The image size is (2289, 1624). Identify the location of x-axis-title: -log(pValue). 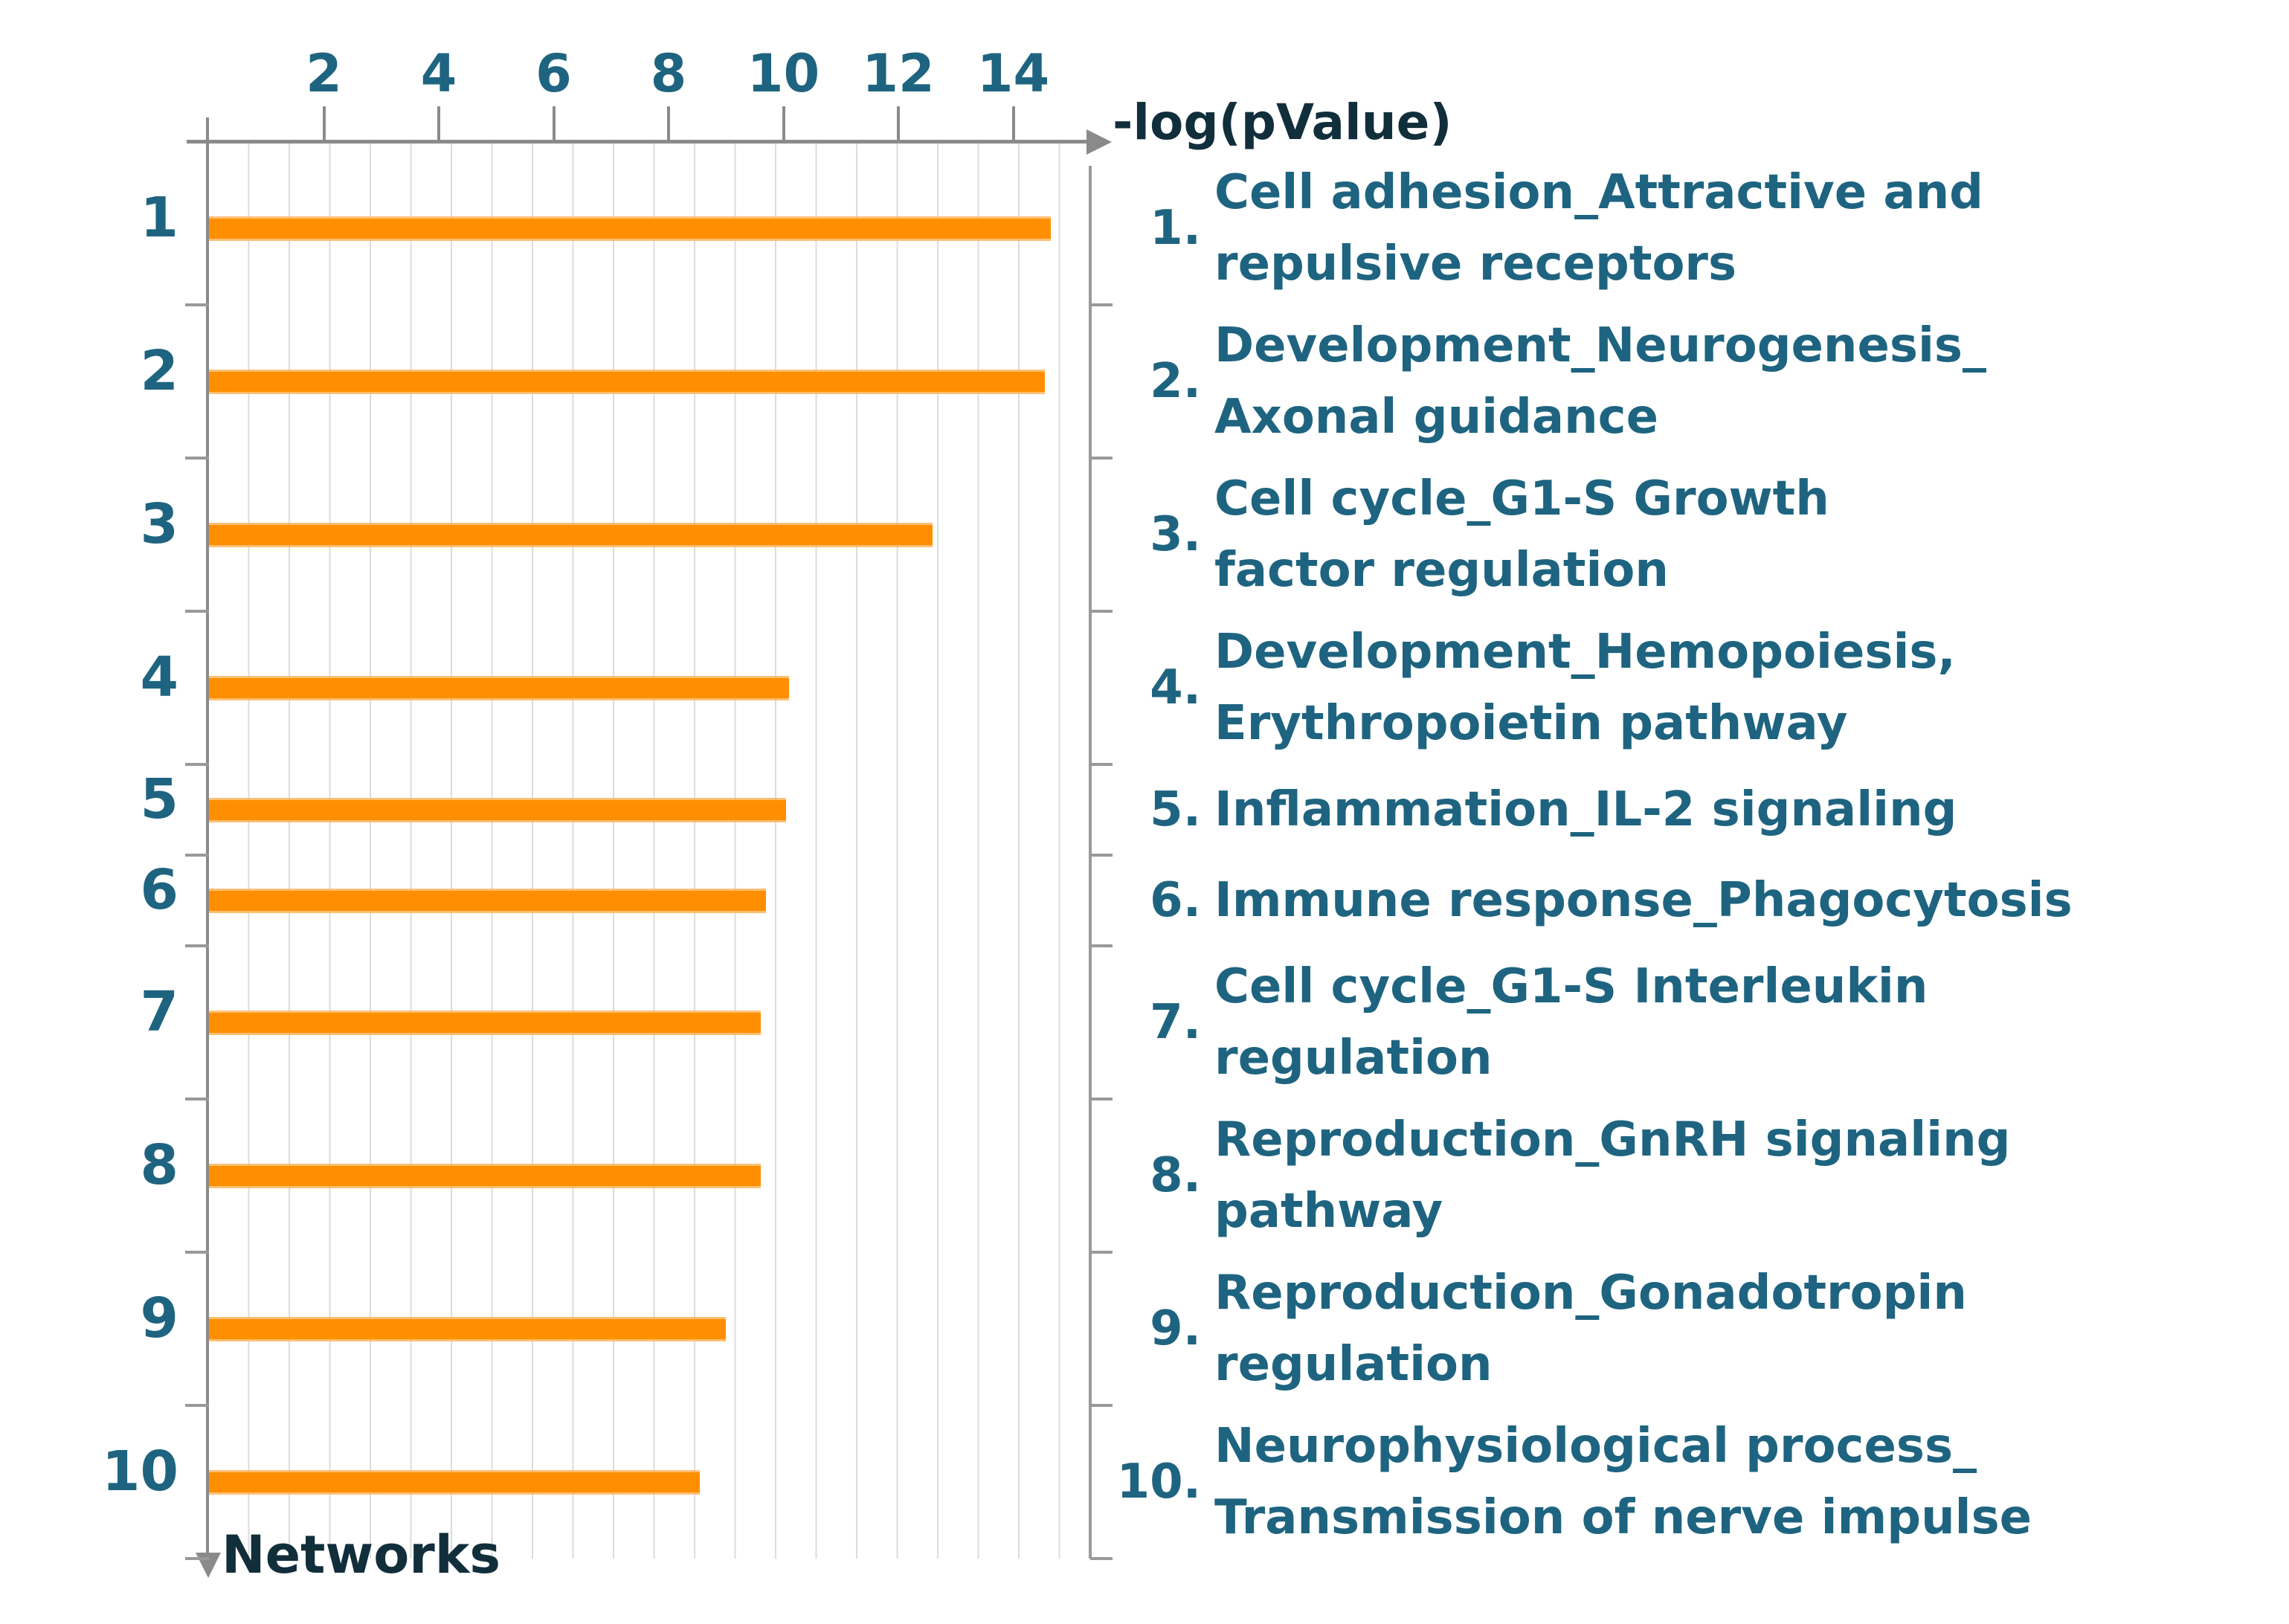
(1283, 122).